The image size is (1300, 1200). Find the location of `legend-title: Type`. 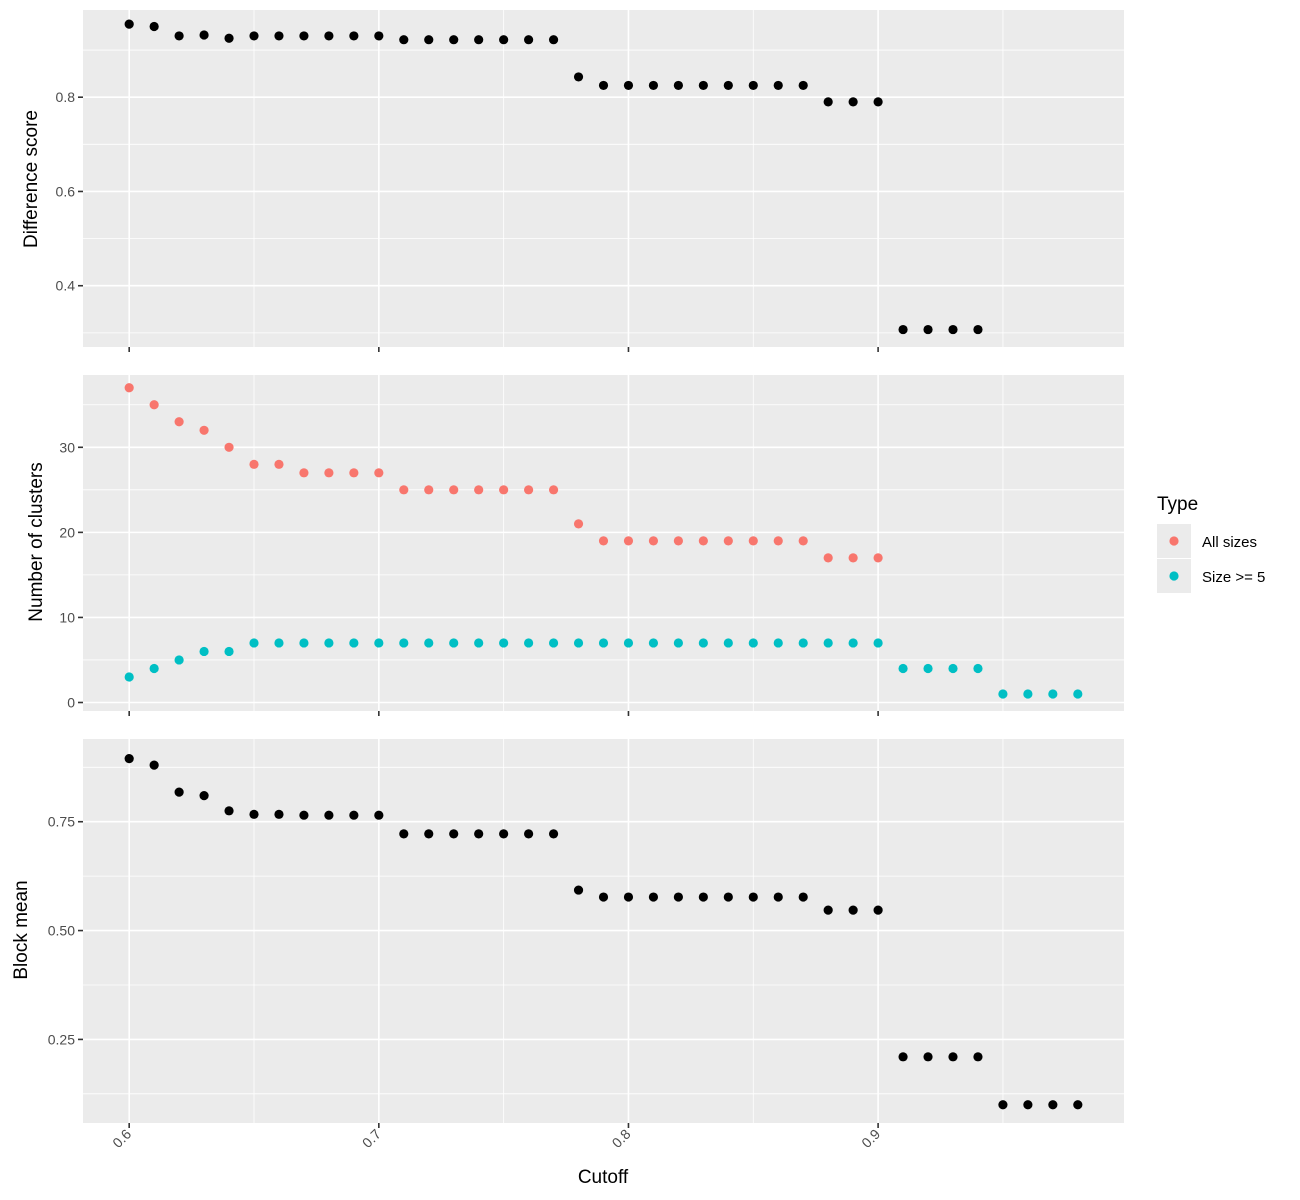

legend-title: Type is located at coordinates (1177, 504).